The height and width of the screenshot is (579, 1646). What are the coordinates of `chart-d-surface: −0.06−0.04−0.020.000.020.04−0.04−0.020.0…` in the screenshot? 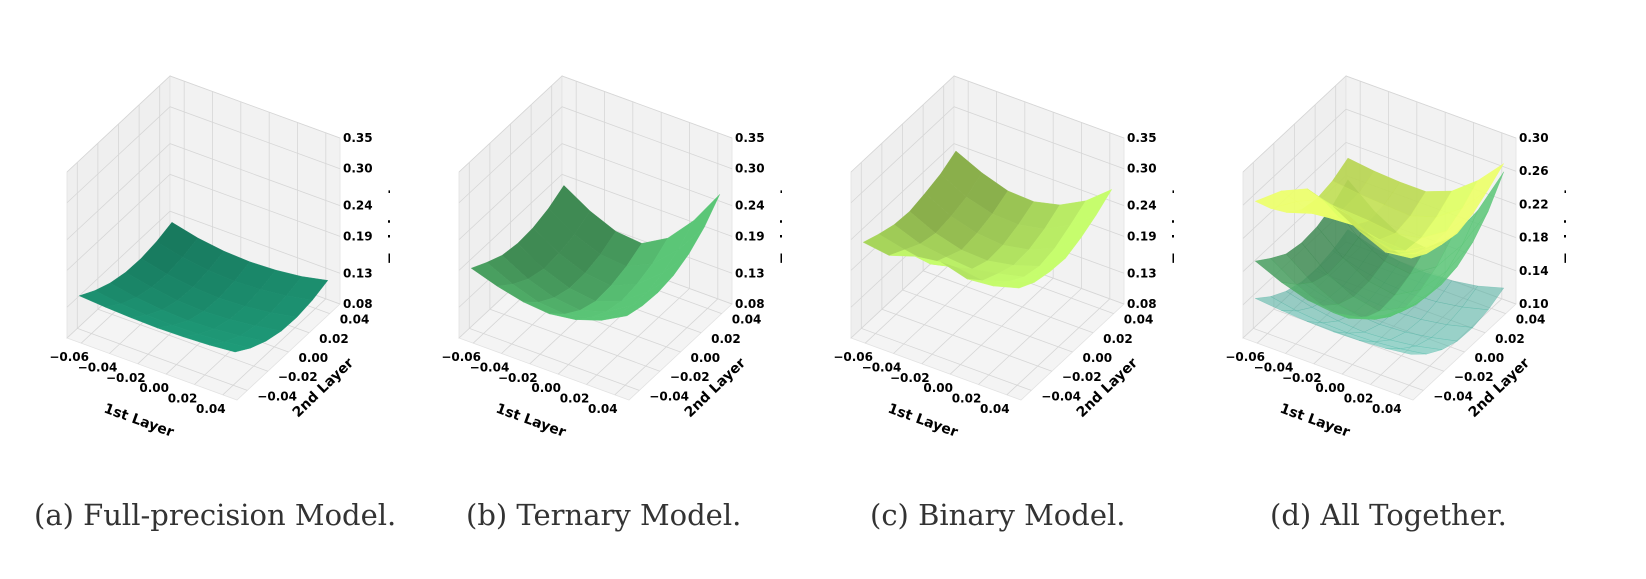 It's located at (1395, 258).